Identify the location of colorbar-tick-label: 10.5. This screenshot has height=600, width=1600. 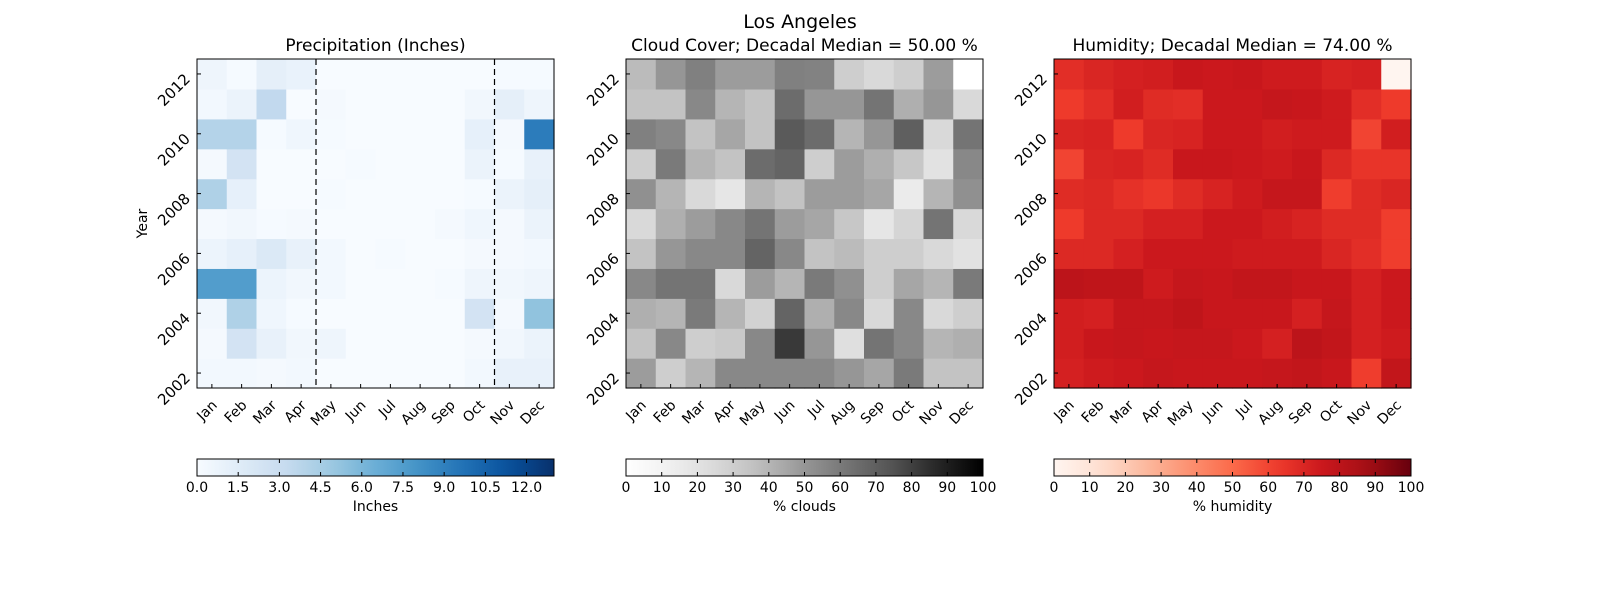
(485, 488).